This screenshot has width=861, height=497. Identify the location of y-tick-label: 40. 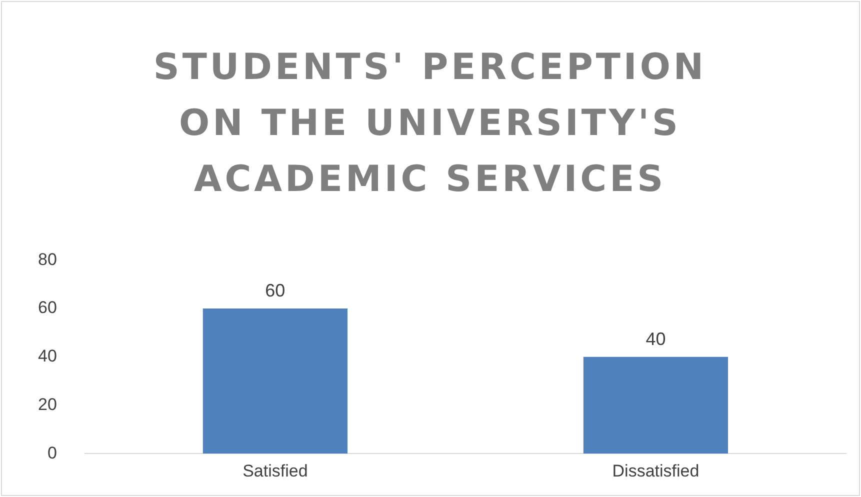
(47, 356).